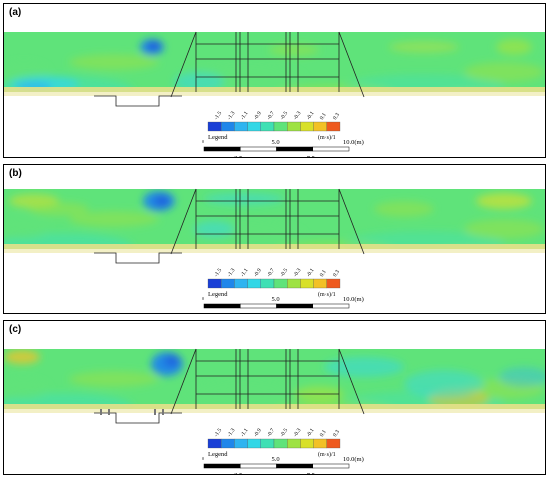 The width and height of the screenshot is (550, 479). What do you see at coordinates (327, 294) in the screenshot?
I see `colorbar-unit: (m·s)/1` at bounding box center [327, 294].